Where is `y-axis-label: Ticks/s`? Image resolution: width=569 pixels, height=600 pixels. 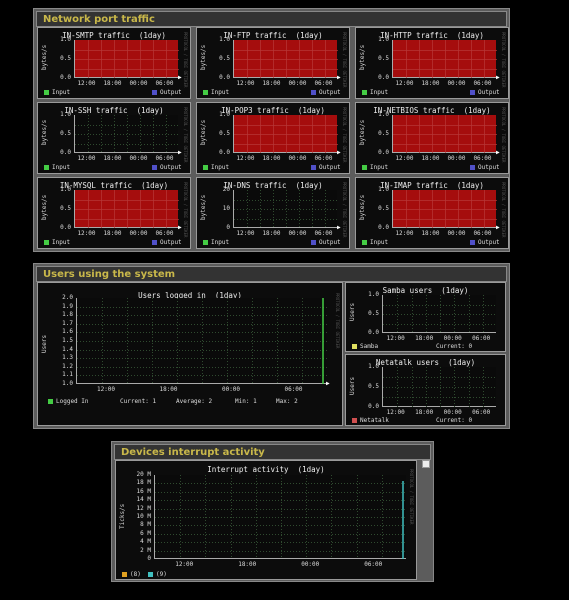 y-axis-label: Ticks/s is located at coordinates (122, 516).